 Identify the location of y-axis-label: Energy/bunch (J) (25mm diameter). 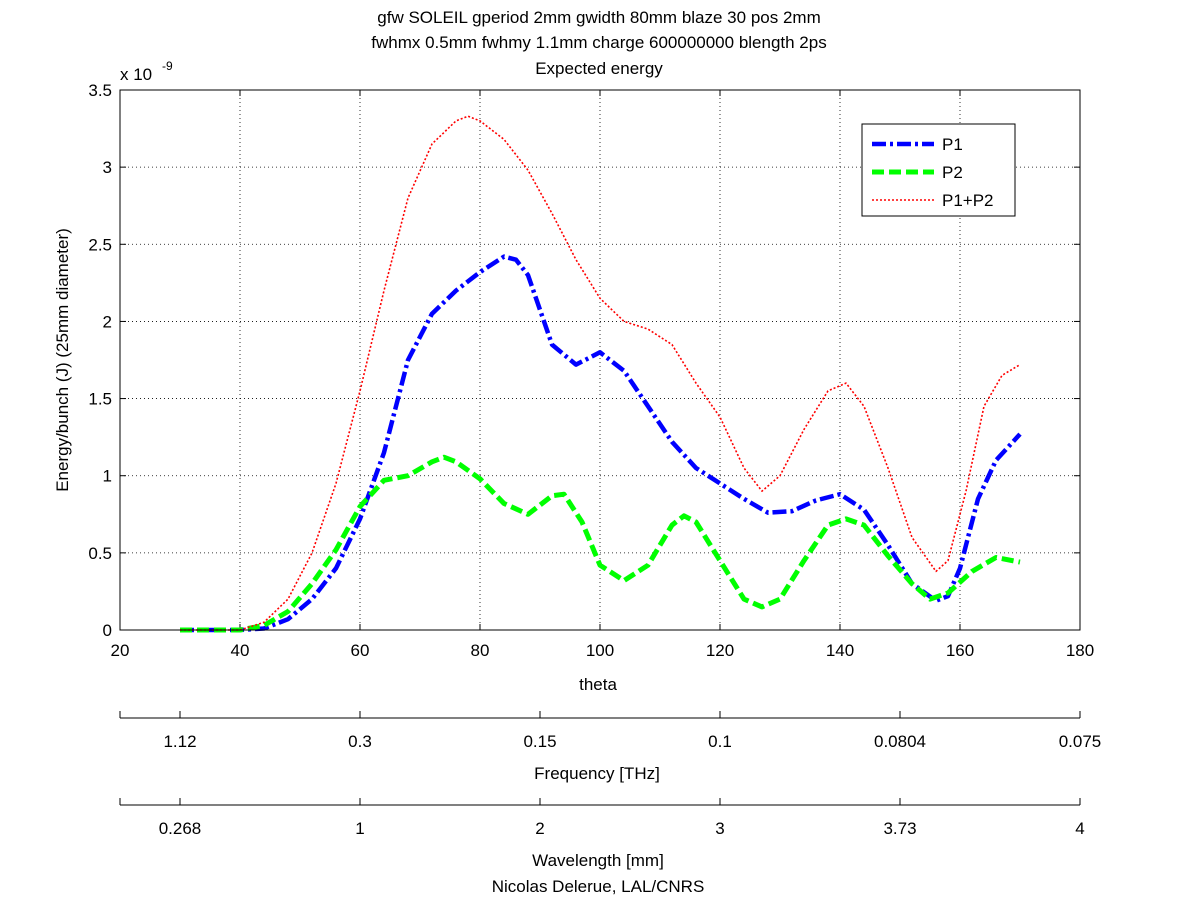
(62, 360).